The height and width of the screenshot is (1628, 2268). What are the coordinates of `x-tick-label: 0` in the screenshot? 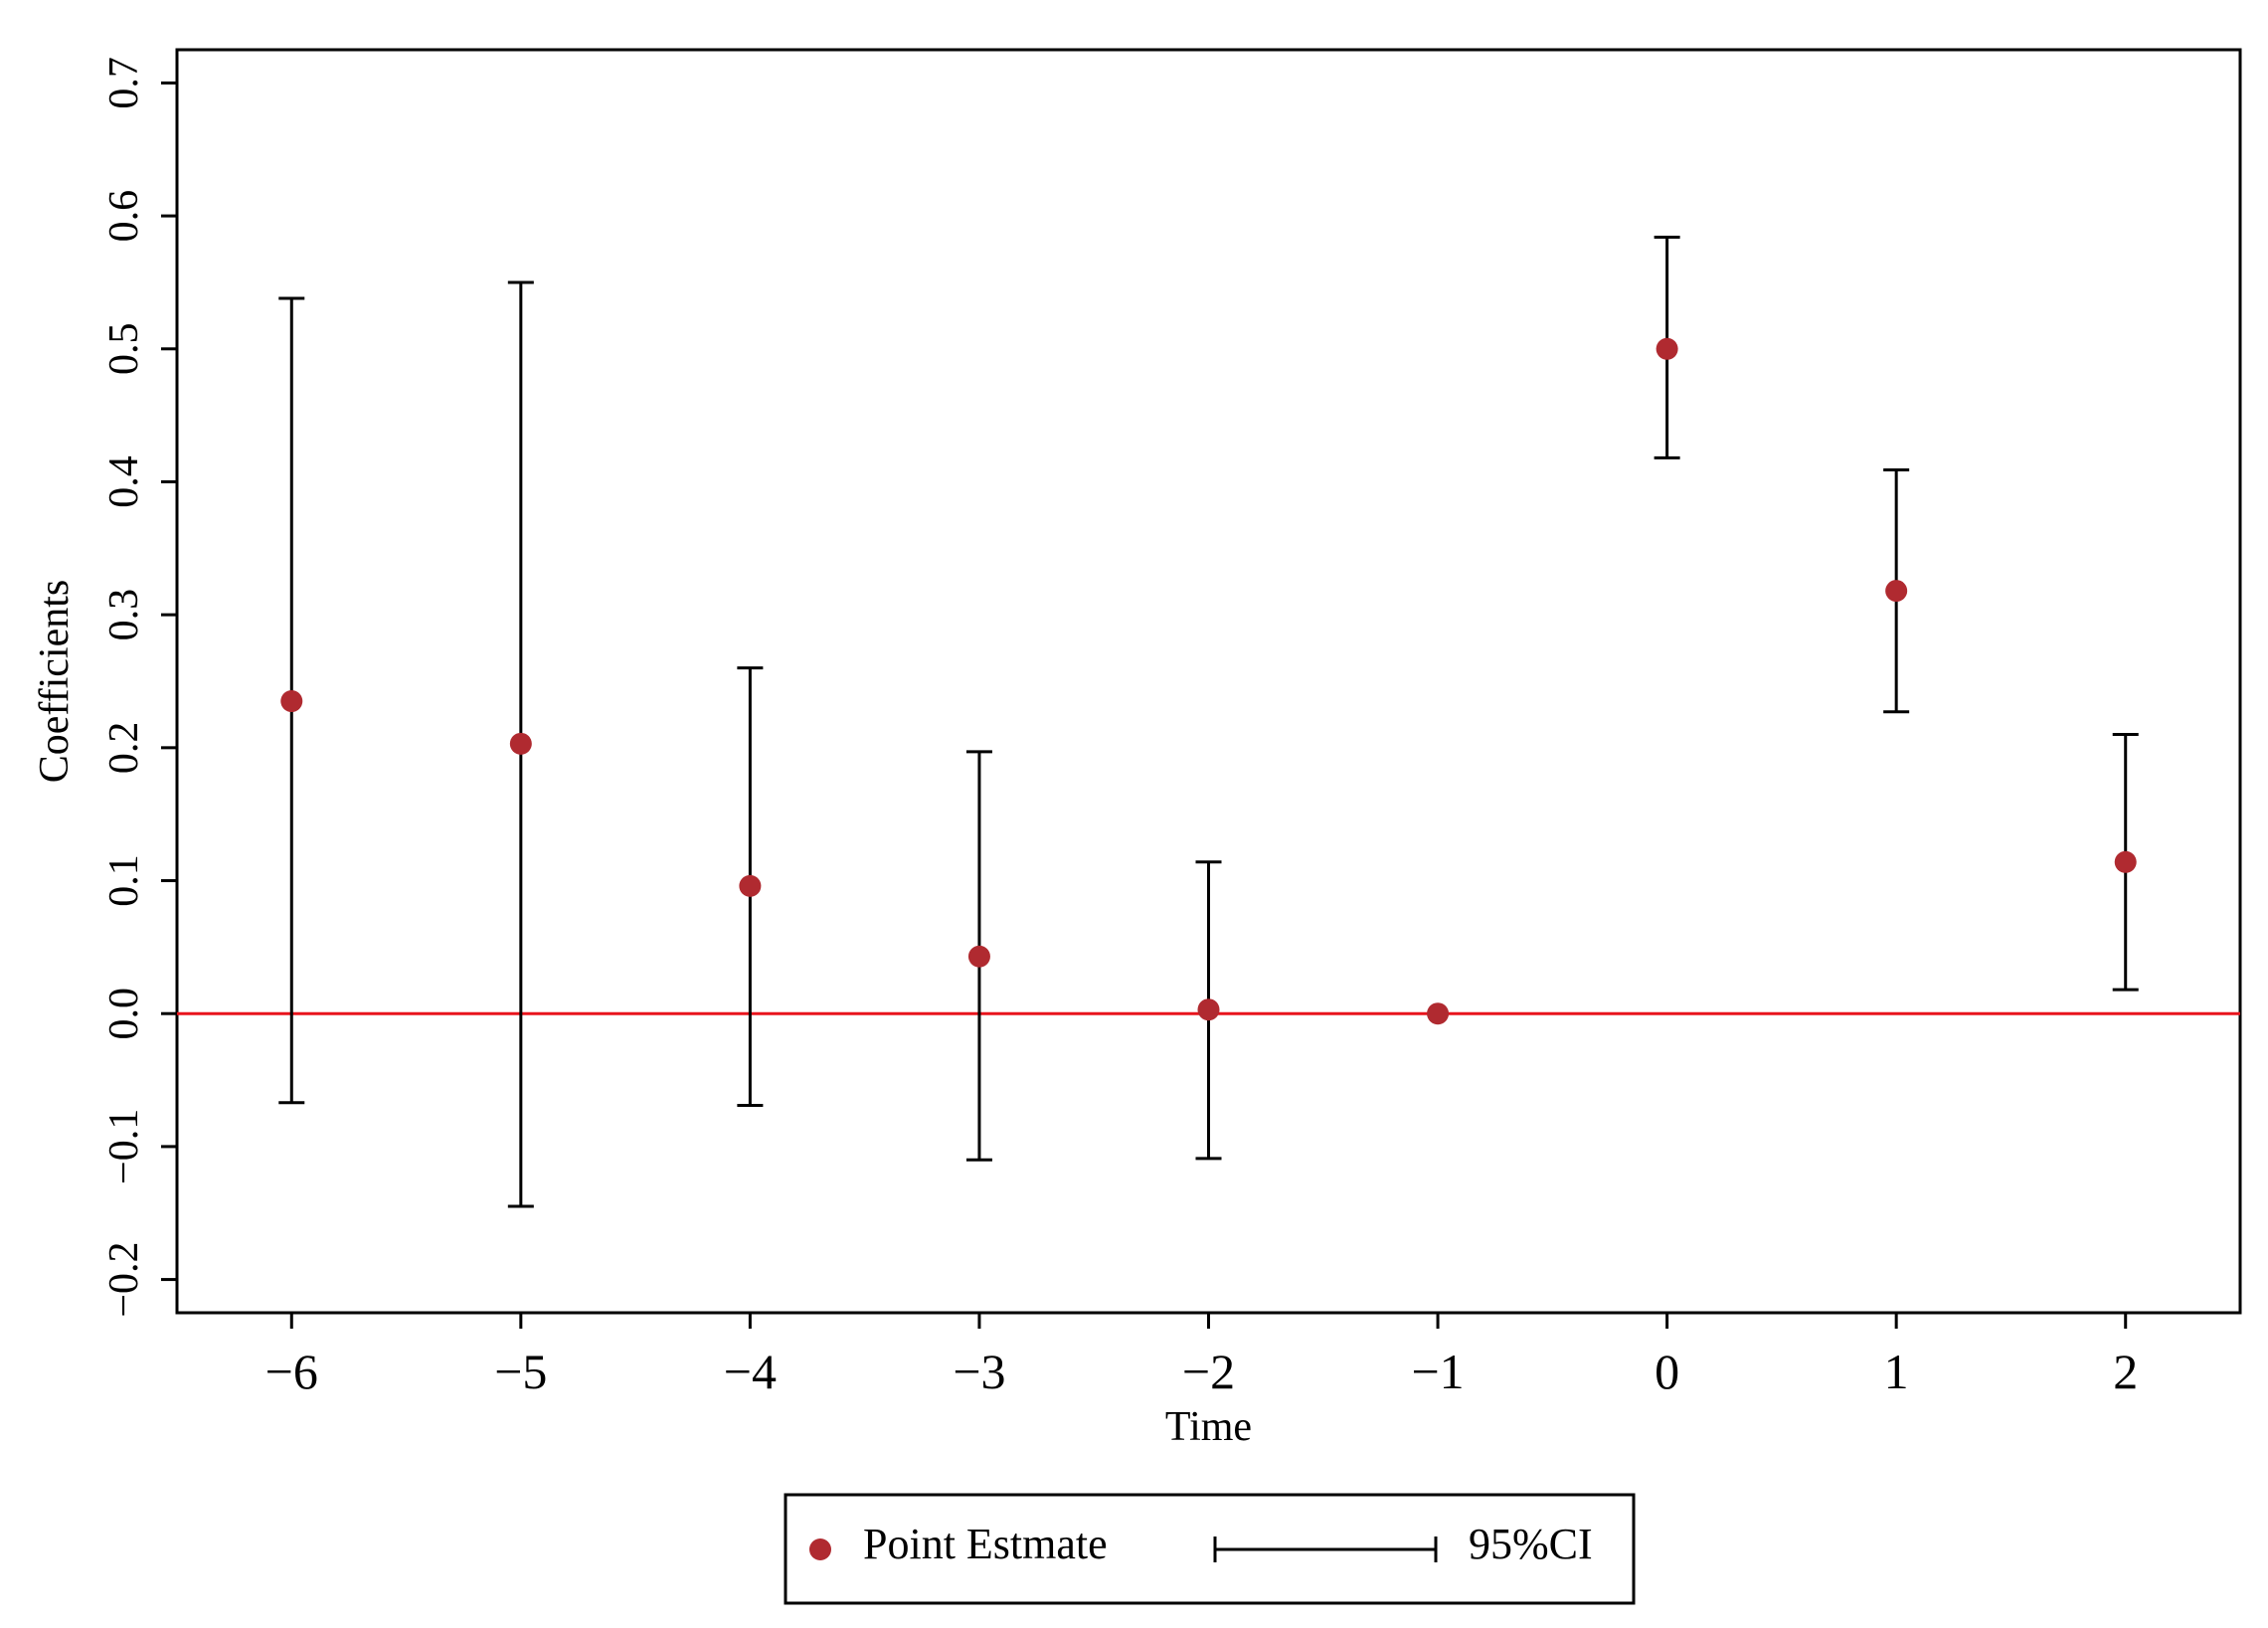 It's located at (1667, 1371).